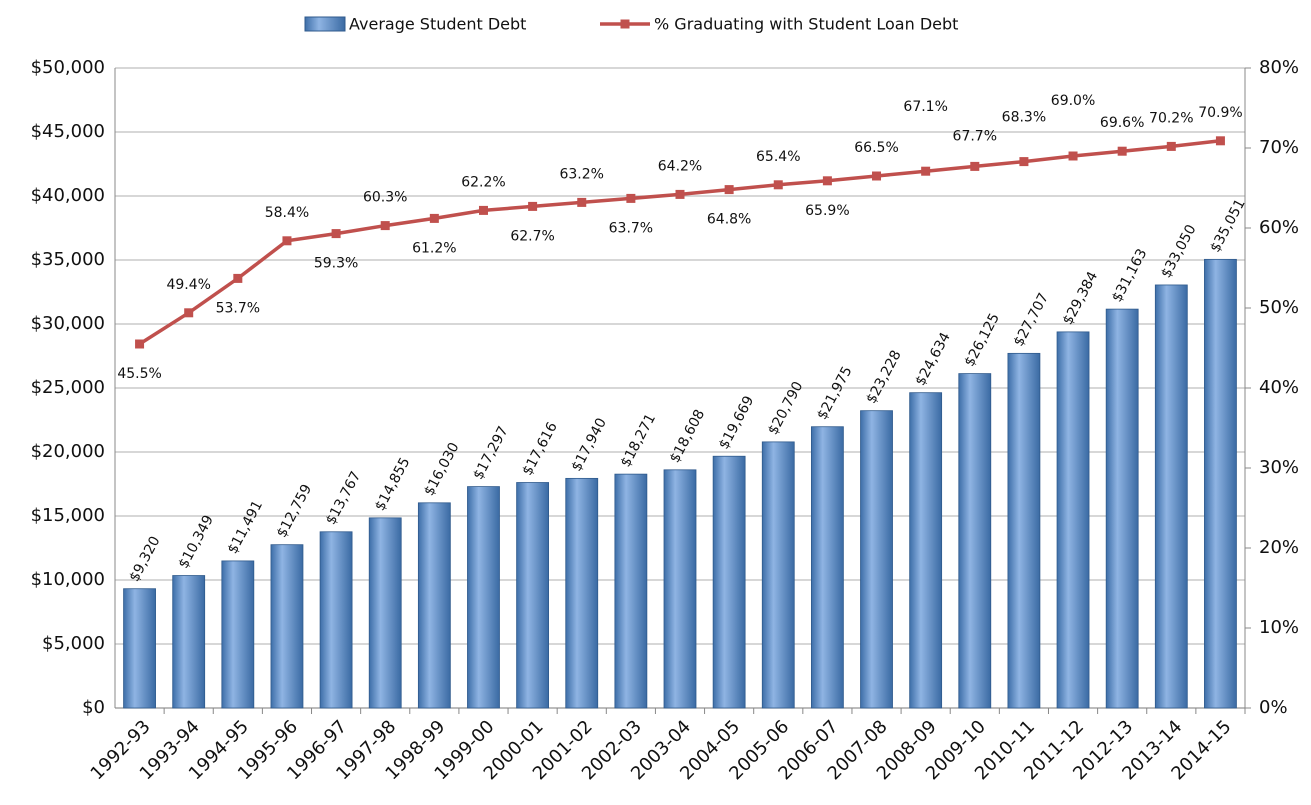  I want to click on line-value-label: 63.2%, so click(581, 174).